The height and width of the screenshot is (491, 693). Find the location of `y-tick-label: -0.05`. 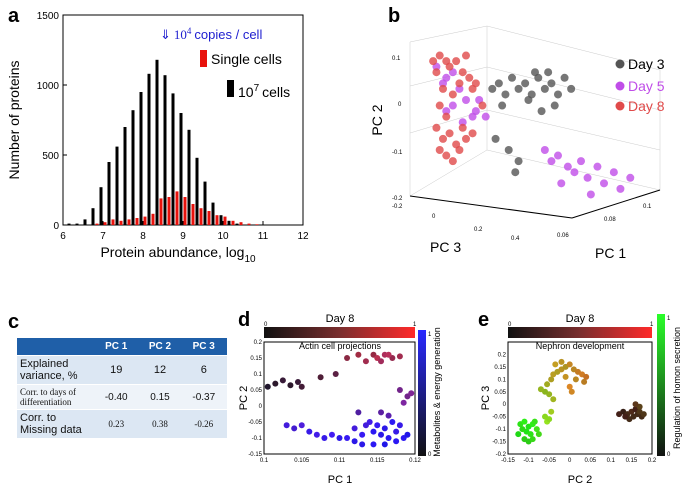

y-tick-label: -0.05 is located at coordinates (499, 418).